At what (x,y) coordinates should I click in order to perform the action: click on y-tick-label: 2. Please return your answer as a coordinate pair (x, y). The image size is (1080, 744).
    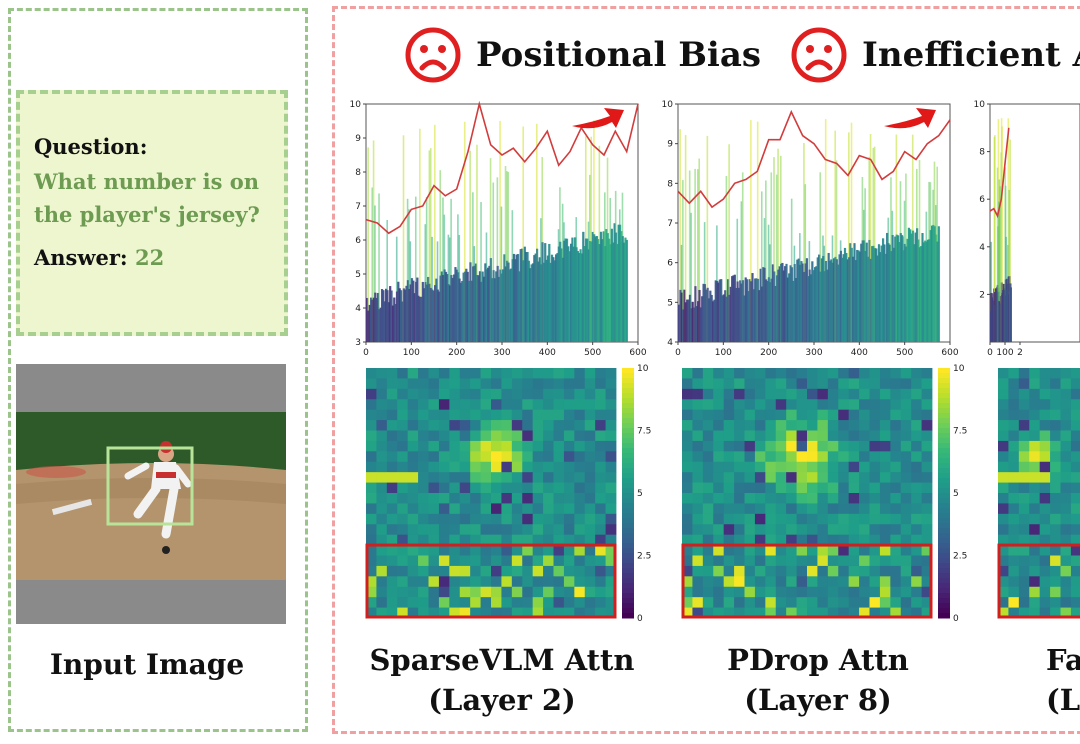
    Looking at the image, I should click on (982, 295).